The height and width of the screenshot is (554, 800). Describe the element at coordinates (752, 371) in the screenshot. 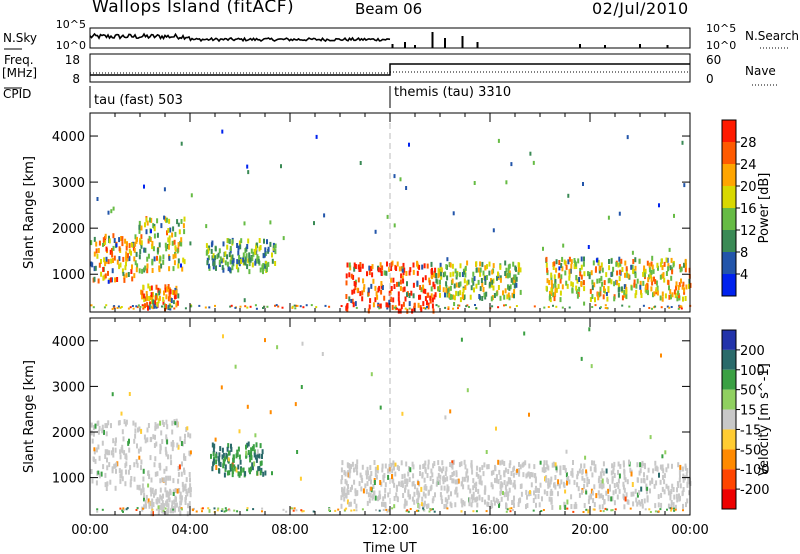

I see `velocity-colorbar-label: 100` at that location.